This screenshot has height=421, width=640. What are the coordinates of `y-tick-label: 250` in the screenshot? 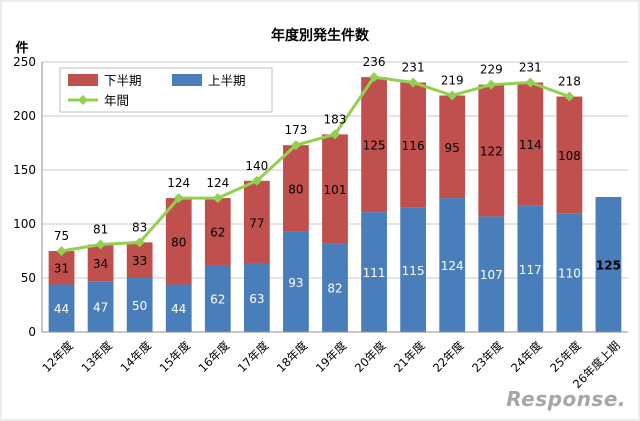 It's located at (24, 62).